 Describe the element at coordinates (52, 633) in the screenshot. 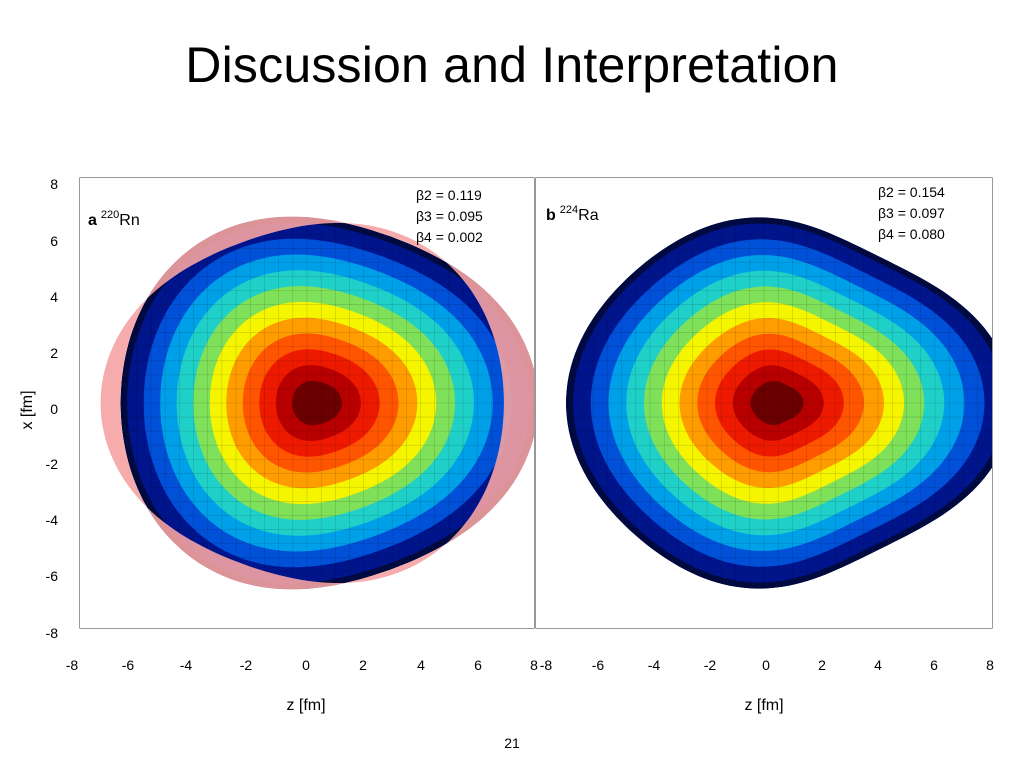

I see `y-tick-label: -8` at that location.